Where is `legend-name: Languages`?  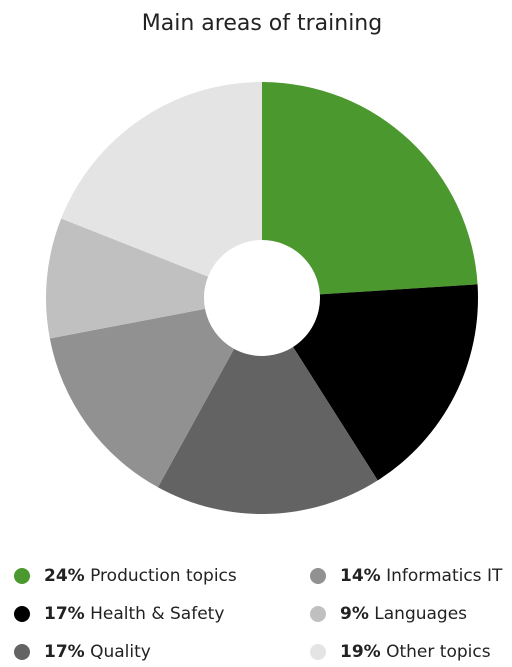 legend-name: Languages is located at coordinates (420, 614).